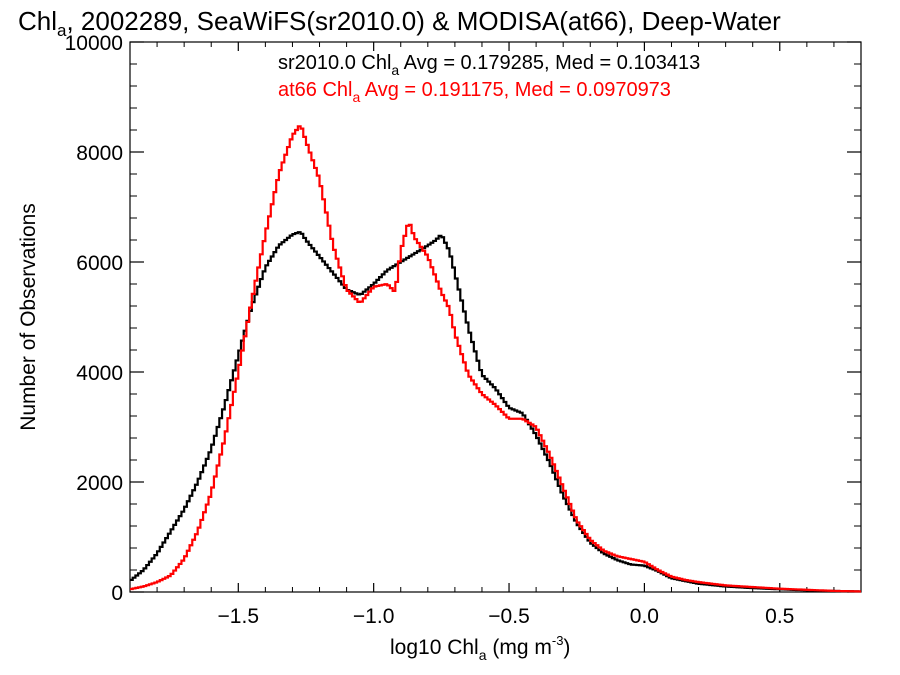 This screenshot has height=675, width=900. I want to click on y-tick-labels: 0 2000 4000 6000 8000 10000, so click(94, 318).